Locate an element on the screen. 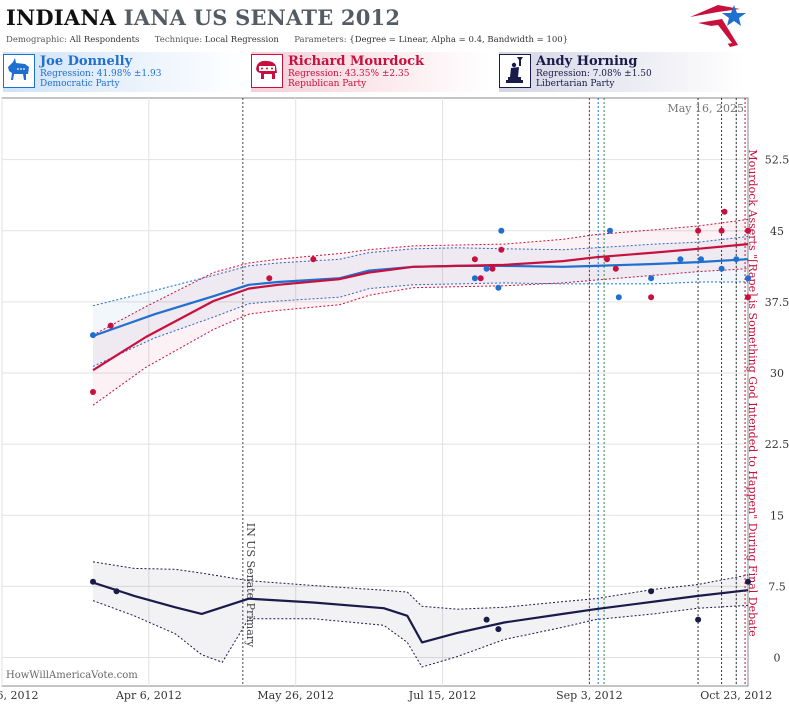 The width and height of the screenshot is (789, 704). candidate-party: Democratic Party is located at coordinates (80, 84).